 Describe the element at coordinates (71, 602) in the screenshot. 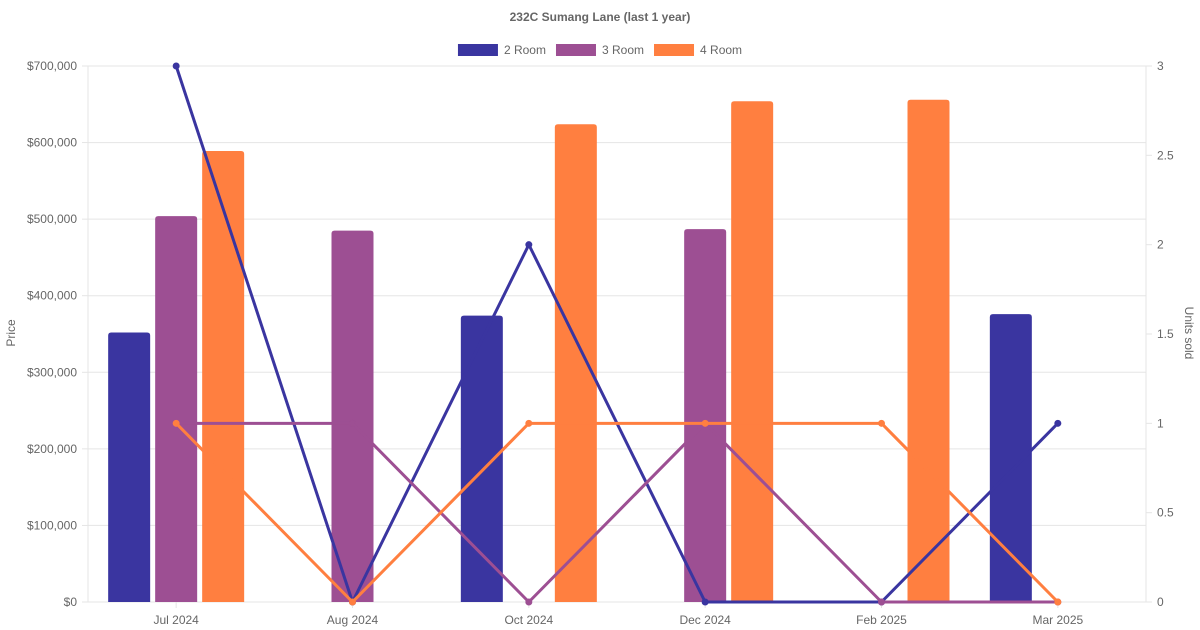

I see `left-tick-label: $0` at that location.